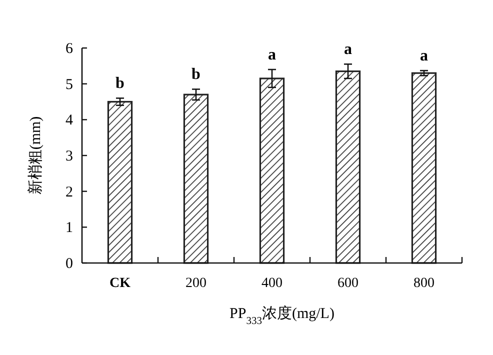 This screenshot has height=355, width=493. I want to click on y-axis-title: 新梢粗(mm), so click(35, 155).